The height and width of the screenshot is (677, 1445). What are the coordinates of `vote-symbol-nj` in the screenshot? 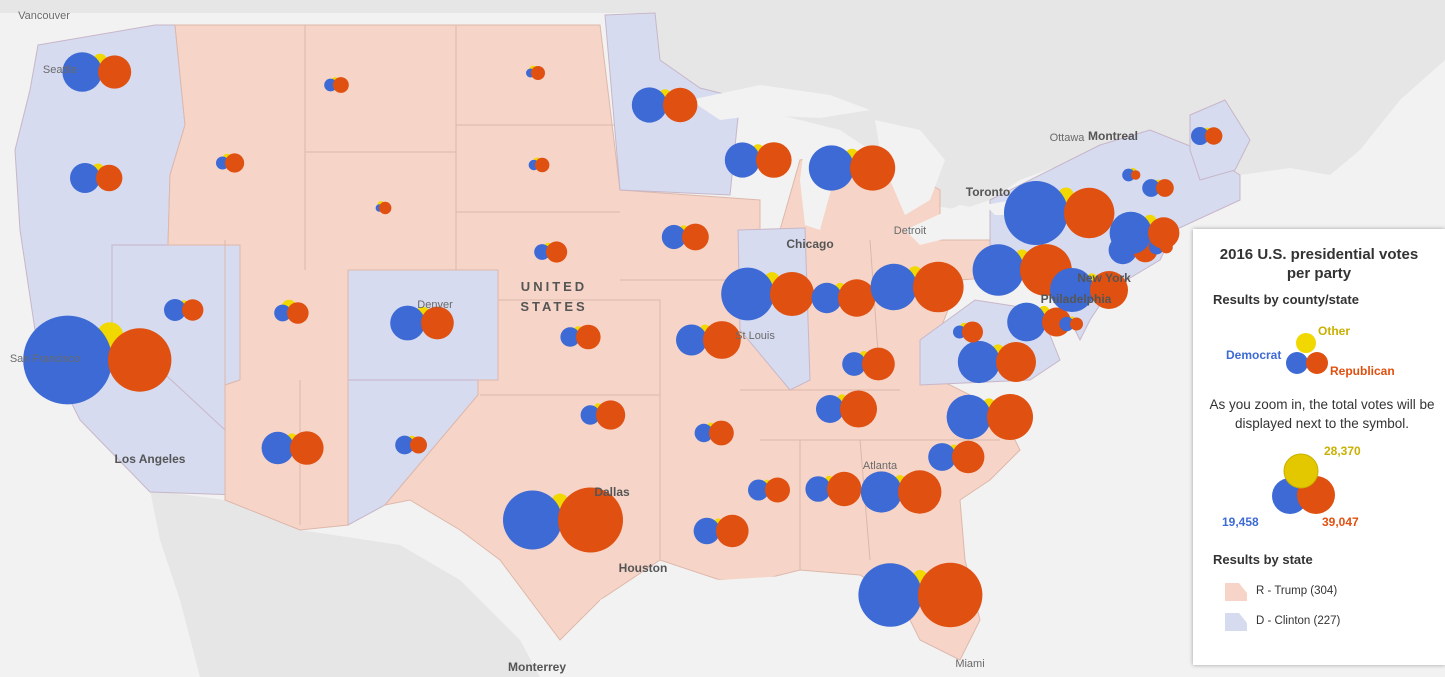 It's located at (1089, 290).